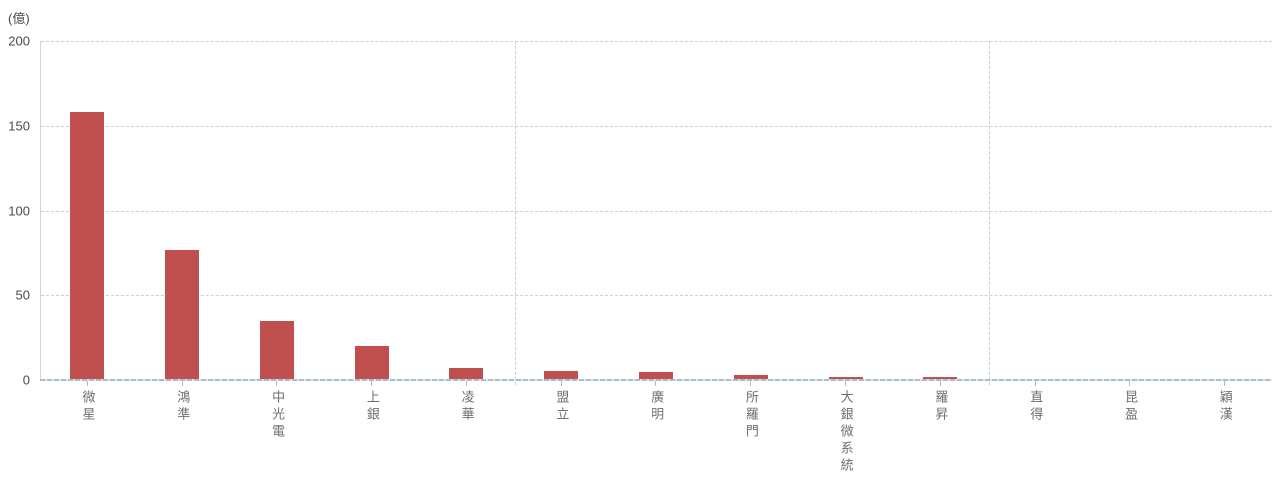  What do you see at coordinates (751, 415) in the screenshot?
I see `x-label-所羅門: 所羅門` at bounding box center [751, 415].